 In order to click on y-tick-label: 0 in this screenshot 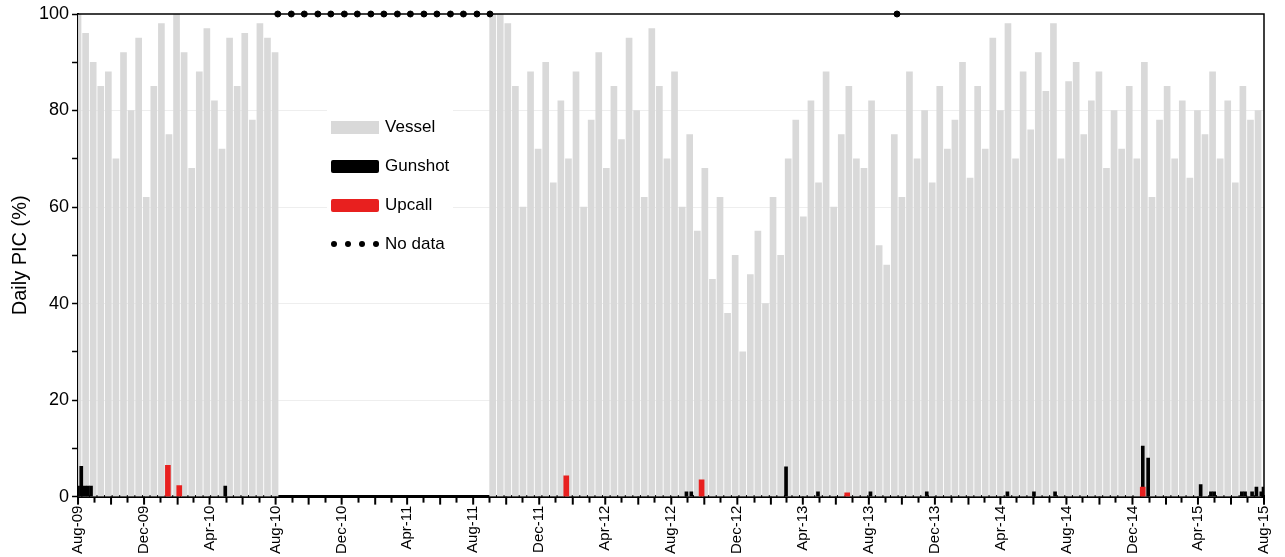, I will do `click(64, 495)`.